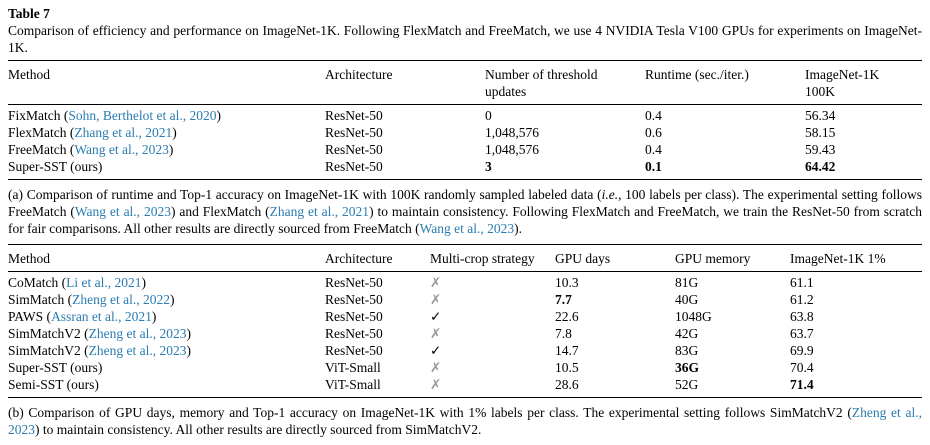  Describe the element at coordinates (842, 83) in the screenshot. I see `column-header-imagenet-100k: ImageNet-1K 100K` at that location.